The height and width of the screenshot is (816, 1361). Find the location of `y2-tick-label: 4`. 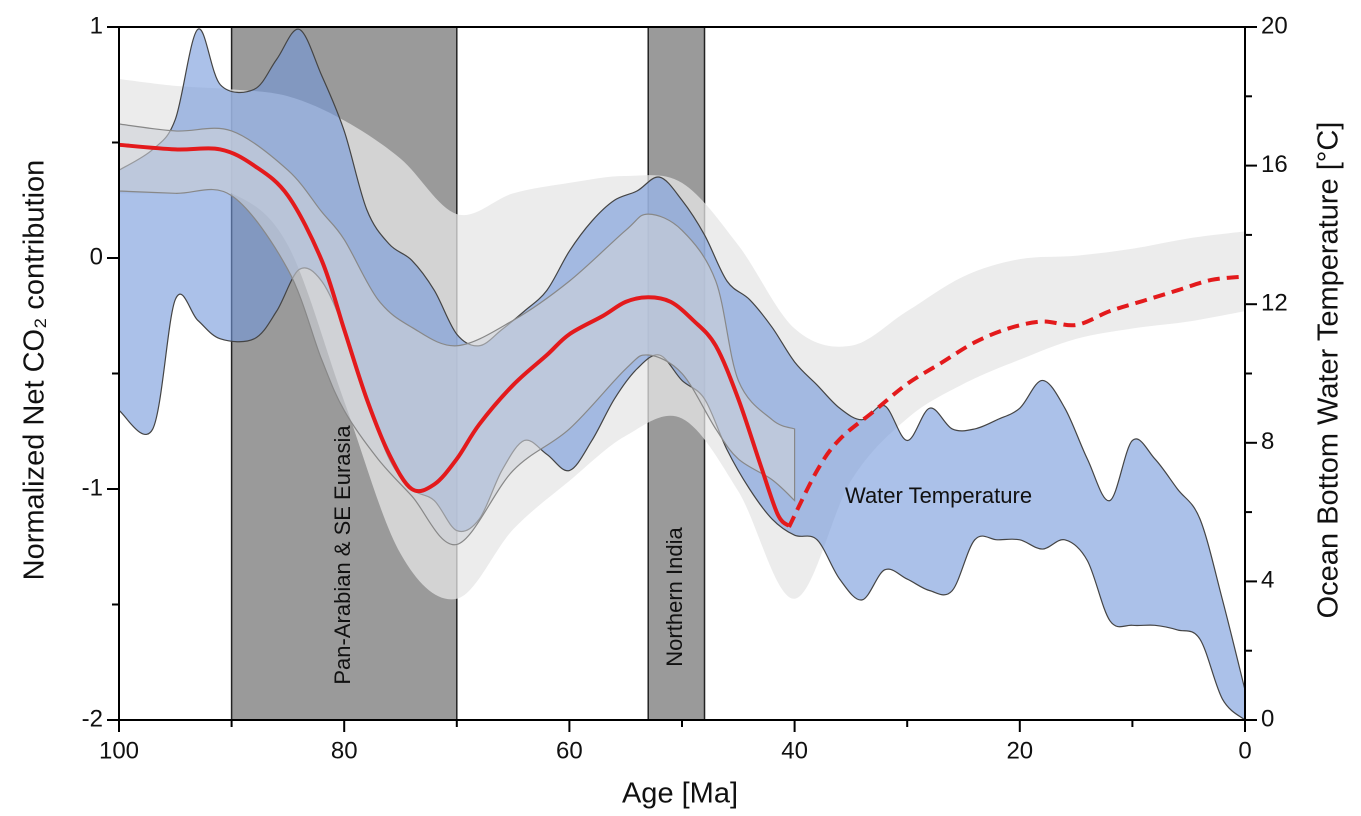

y2-tick-label: 4 is located at coordinates (1267, 580).